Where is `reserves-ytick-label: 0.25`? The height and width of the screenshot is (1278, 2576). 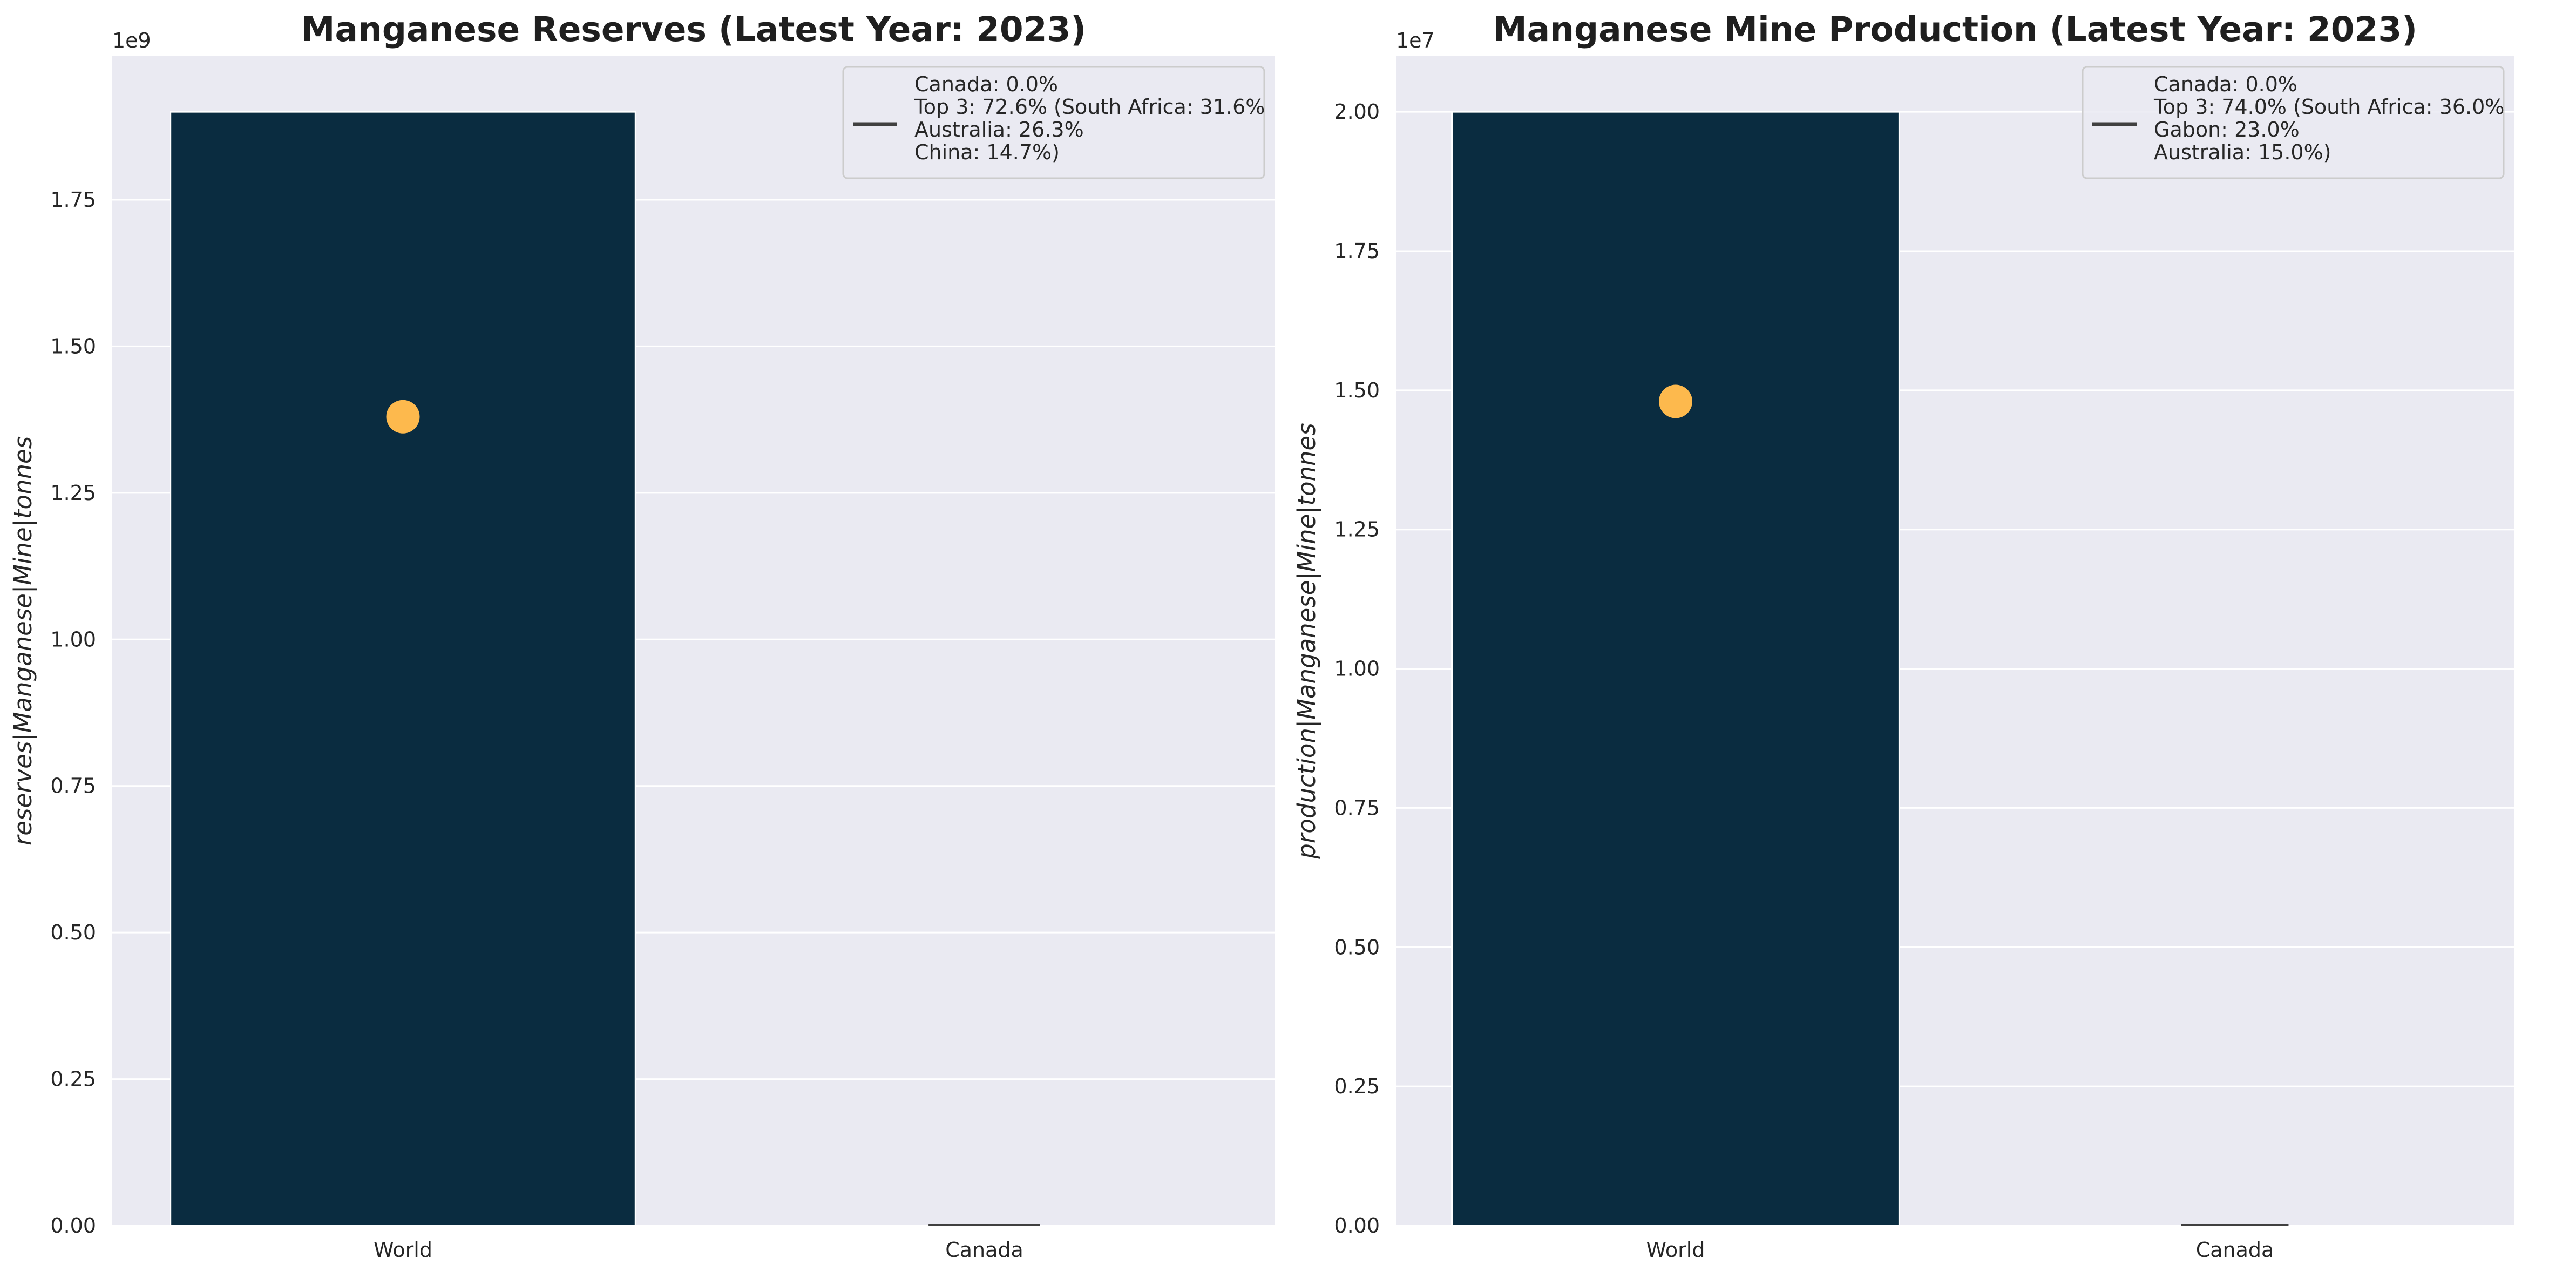 reserves-ytick-label: 0.25 is located at coordinates (73, 1079).